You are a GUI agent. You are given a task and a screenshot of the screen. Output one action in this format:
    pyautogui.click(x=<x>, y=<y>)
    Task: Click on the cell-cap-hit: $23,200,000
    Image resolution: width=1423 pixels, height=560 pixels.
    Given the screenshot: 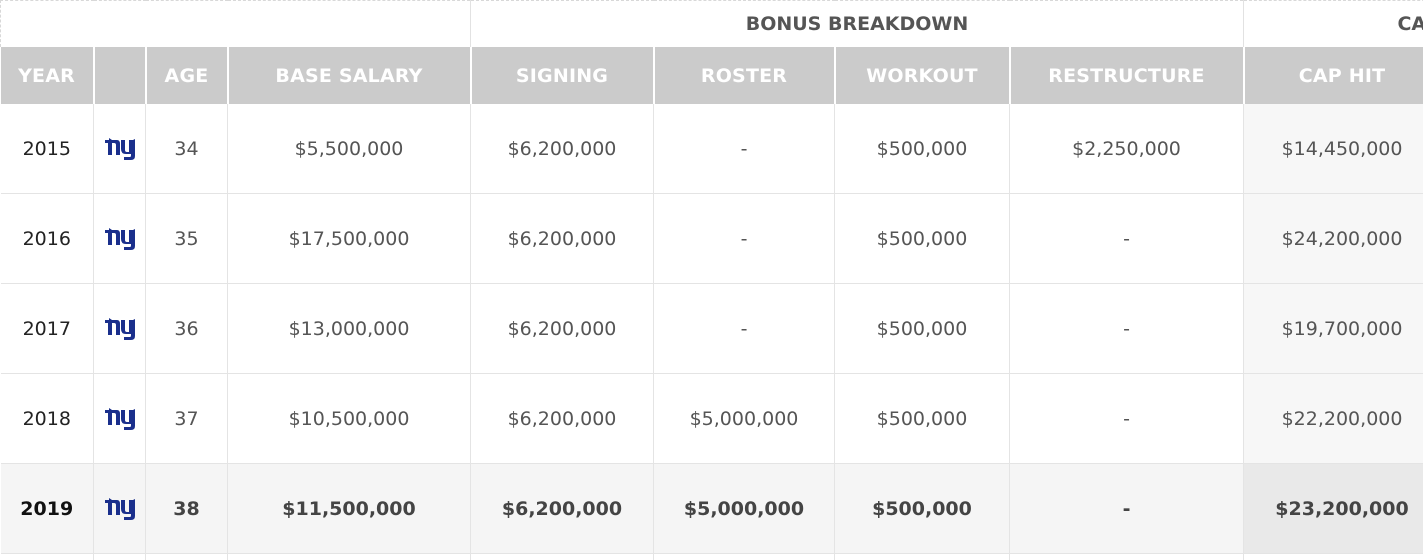 What is the action you would take?
    pyautogui.click(x=1333, y=508)
    